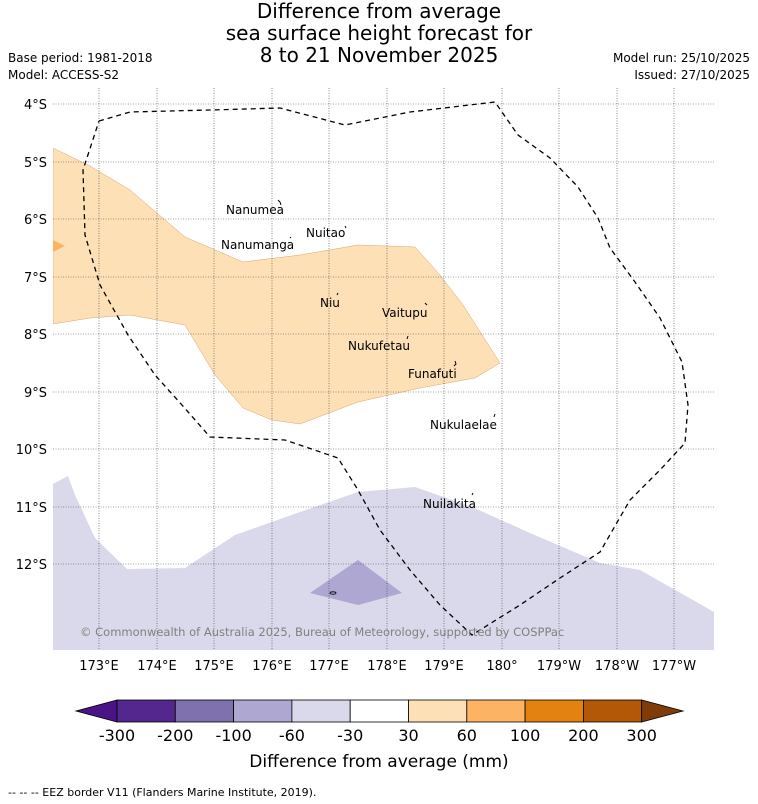 The height and width of the screenshot is (804, 758). What do you see at coordinates (31, 565) in the screenshot?
I see `lat-label-12s: 12°S` at bounding box center [31, 565].